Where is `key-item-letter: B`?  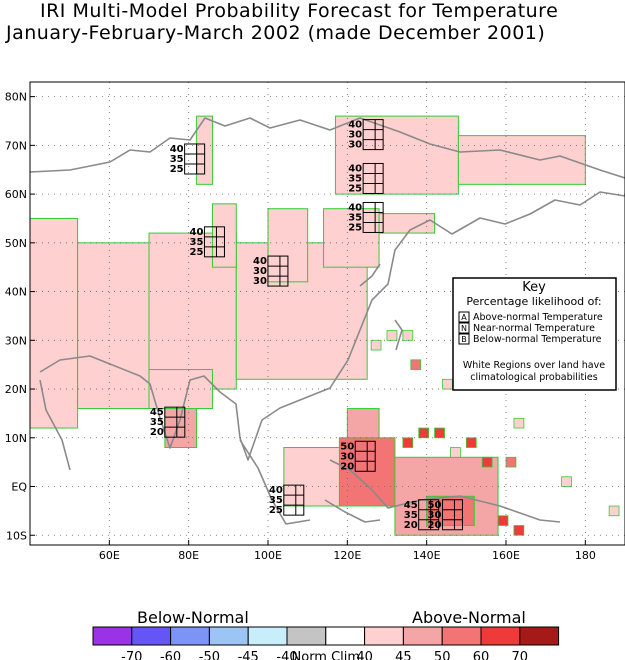 key-item-letter: B is located at coordinates (464, 339).